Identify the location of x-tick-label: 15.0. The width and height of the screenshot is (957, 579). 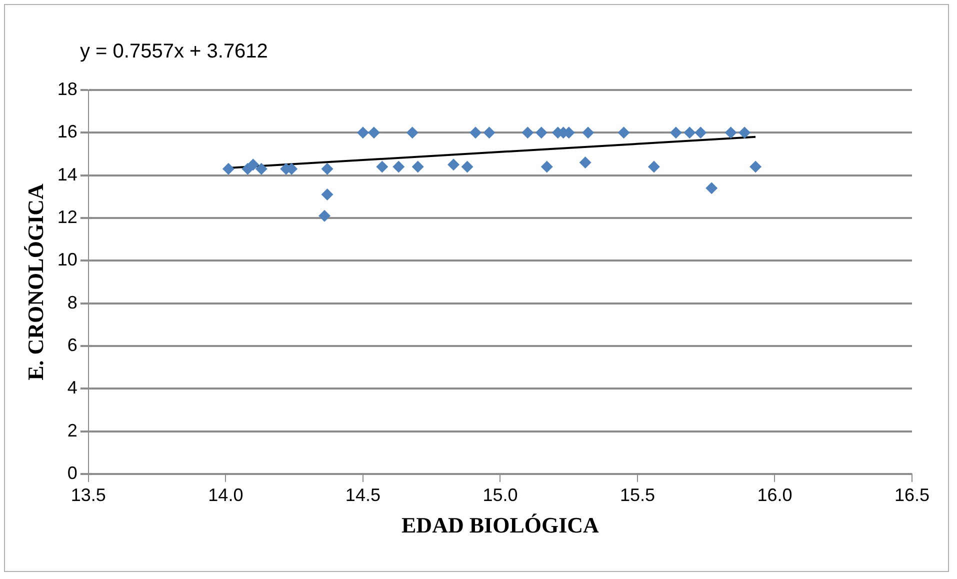
(500, 494).